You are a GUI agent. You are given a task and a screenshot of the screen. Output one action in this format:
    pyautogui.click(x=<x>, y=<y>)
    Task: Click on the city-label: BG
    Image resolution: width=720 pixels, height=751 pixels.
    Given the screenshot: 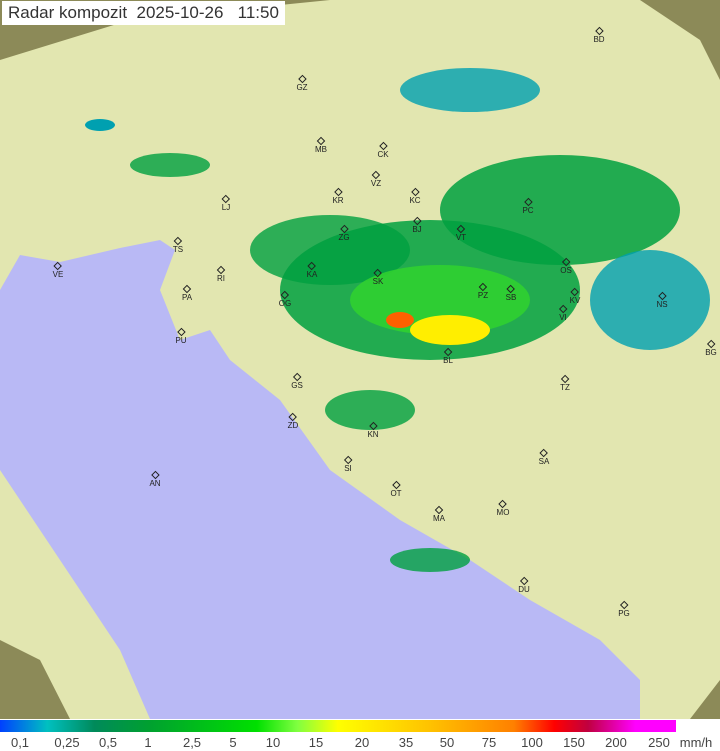 What is the action you would take?
    pyautogui.click(x=711, y=348)
    